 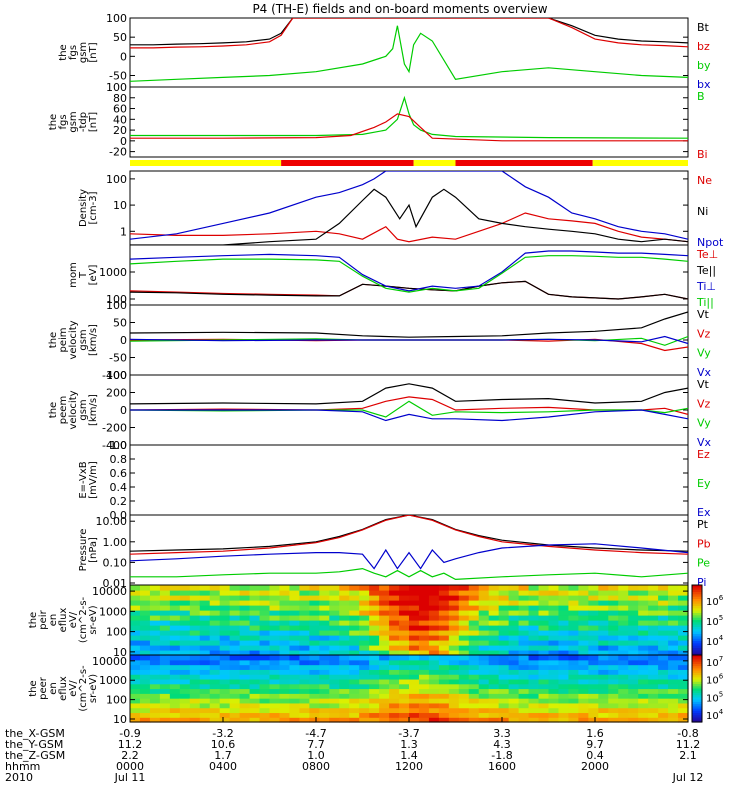 What do you see at coordinates (703, 27) in the screenshot?
I see `legend-entry: Bt` at bounding box center [703, 27].